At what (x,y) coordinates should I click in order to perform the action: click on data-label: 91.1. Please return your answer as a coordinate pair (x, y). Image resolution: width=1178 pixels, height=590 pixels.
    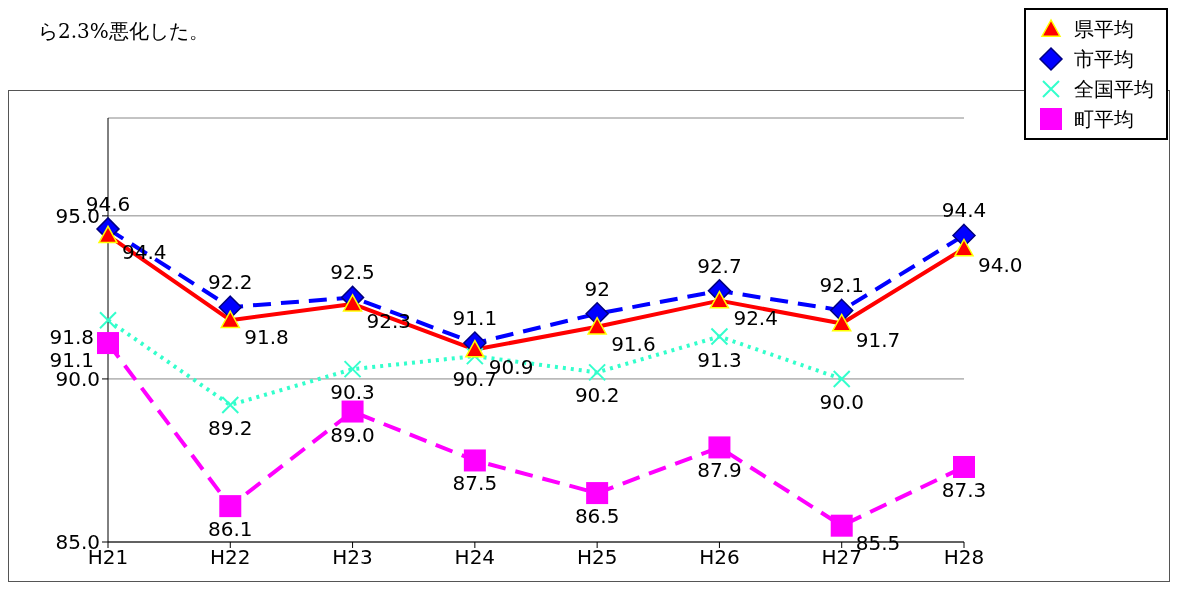
    Looking at the image, I should click on (475, 318).